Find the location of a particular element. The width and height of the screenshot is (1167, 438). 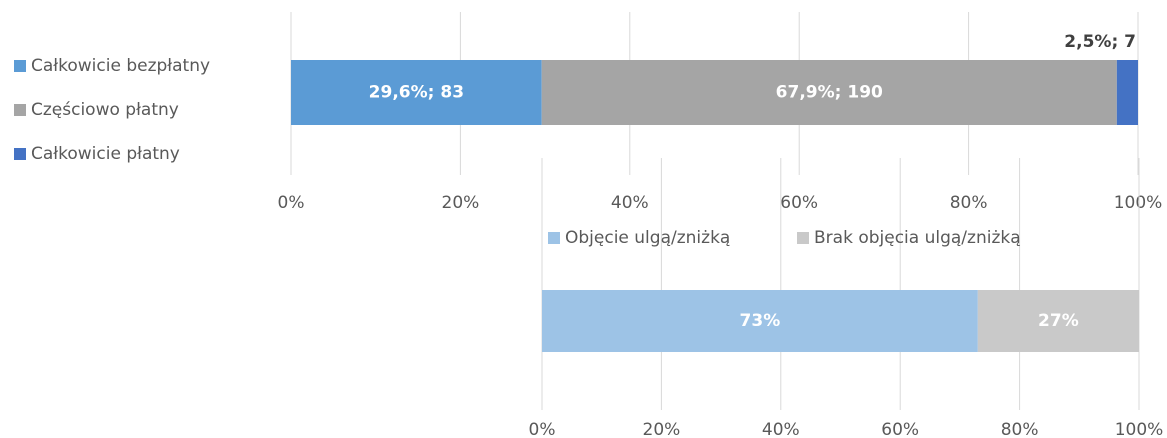

legend-label: Brak objęcia ulgą/zniżką is located at coordinates (917, 238).